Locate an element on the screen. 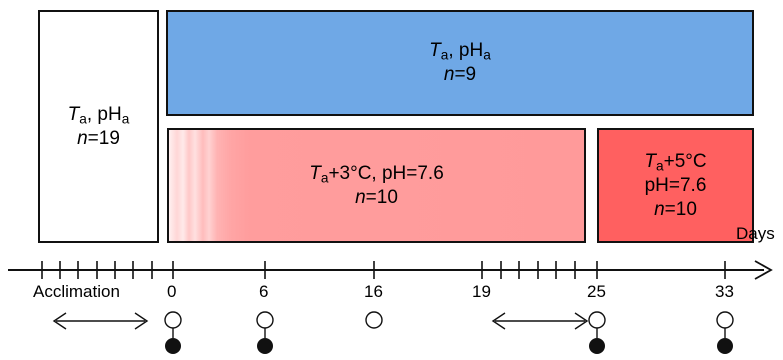  days-axis-label: Days is located at coordinates (755, 233).